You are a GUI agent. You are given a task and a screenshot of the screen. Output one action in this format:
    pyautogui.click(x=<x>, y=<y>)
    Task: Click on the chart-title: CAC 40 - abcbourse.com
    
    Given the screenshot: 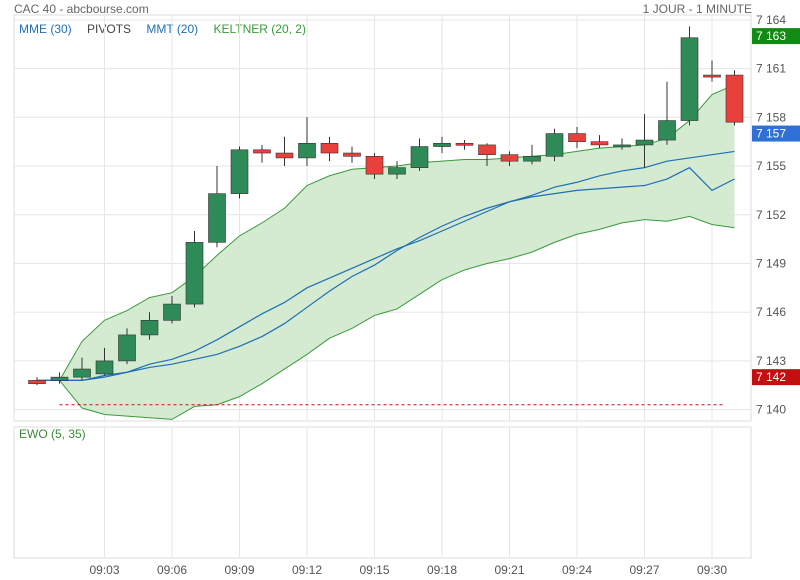 What is the action you would take?
    pyautogui.click(x=81, y=9)
    